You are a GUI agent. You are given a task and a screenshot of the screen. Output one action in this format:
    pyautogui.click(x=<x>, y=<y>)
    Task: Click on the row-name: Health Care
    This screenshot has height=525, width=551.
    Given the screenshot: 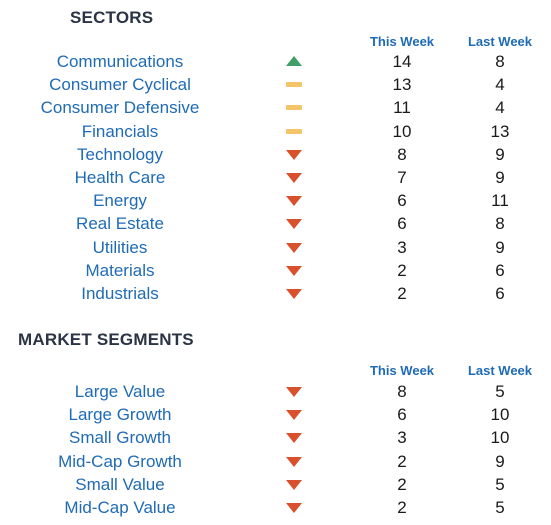 What is the action you would take?
    pyautogui.click(x=120, y=177)
    